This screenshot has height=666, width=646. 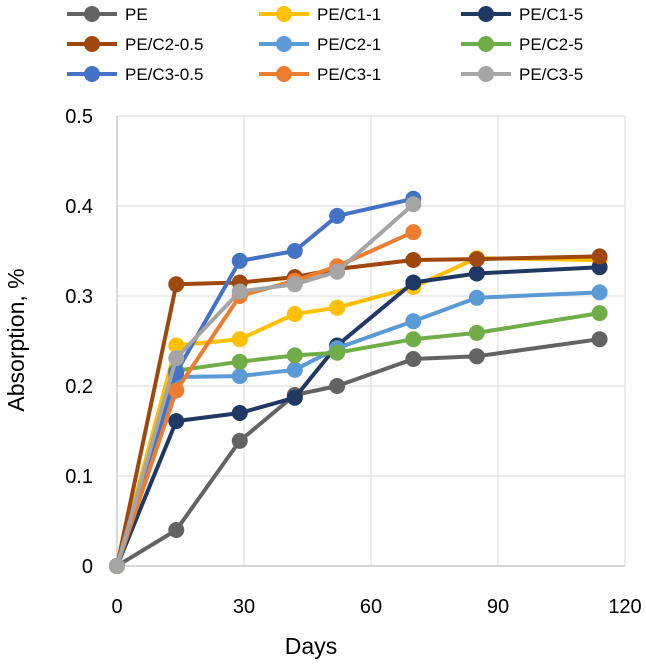 What do you see at coordinates (136, 14) in the screenshot?
I see `legend-label: PE` at bounding box center [136, 14].